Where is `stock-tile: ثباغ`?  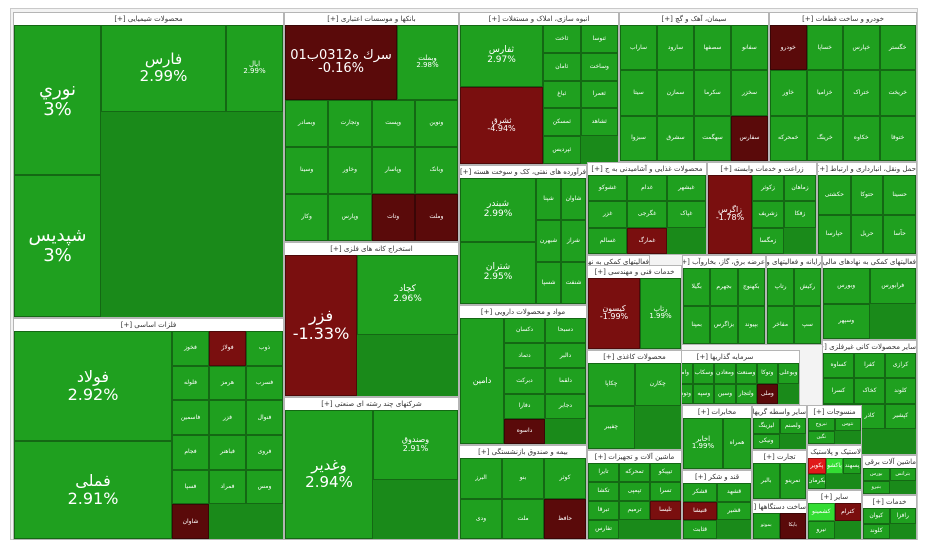 stock-tile: ثباغ is located at coordinates (562, 94).